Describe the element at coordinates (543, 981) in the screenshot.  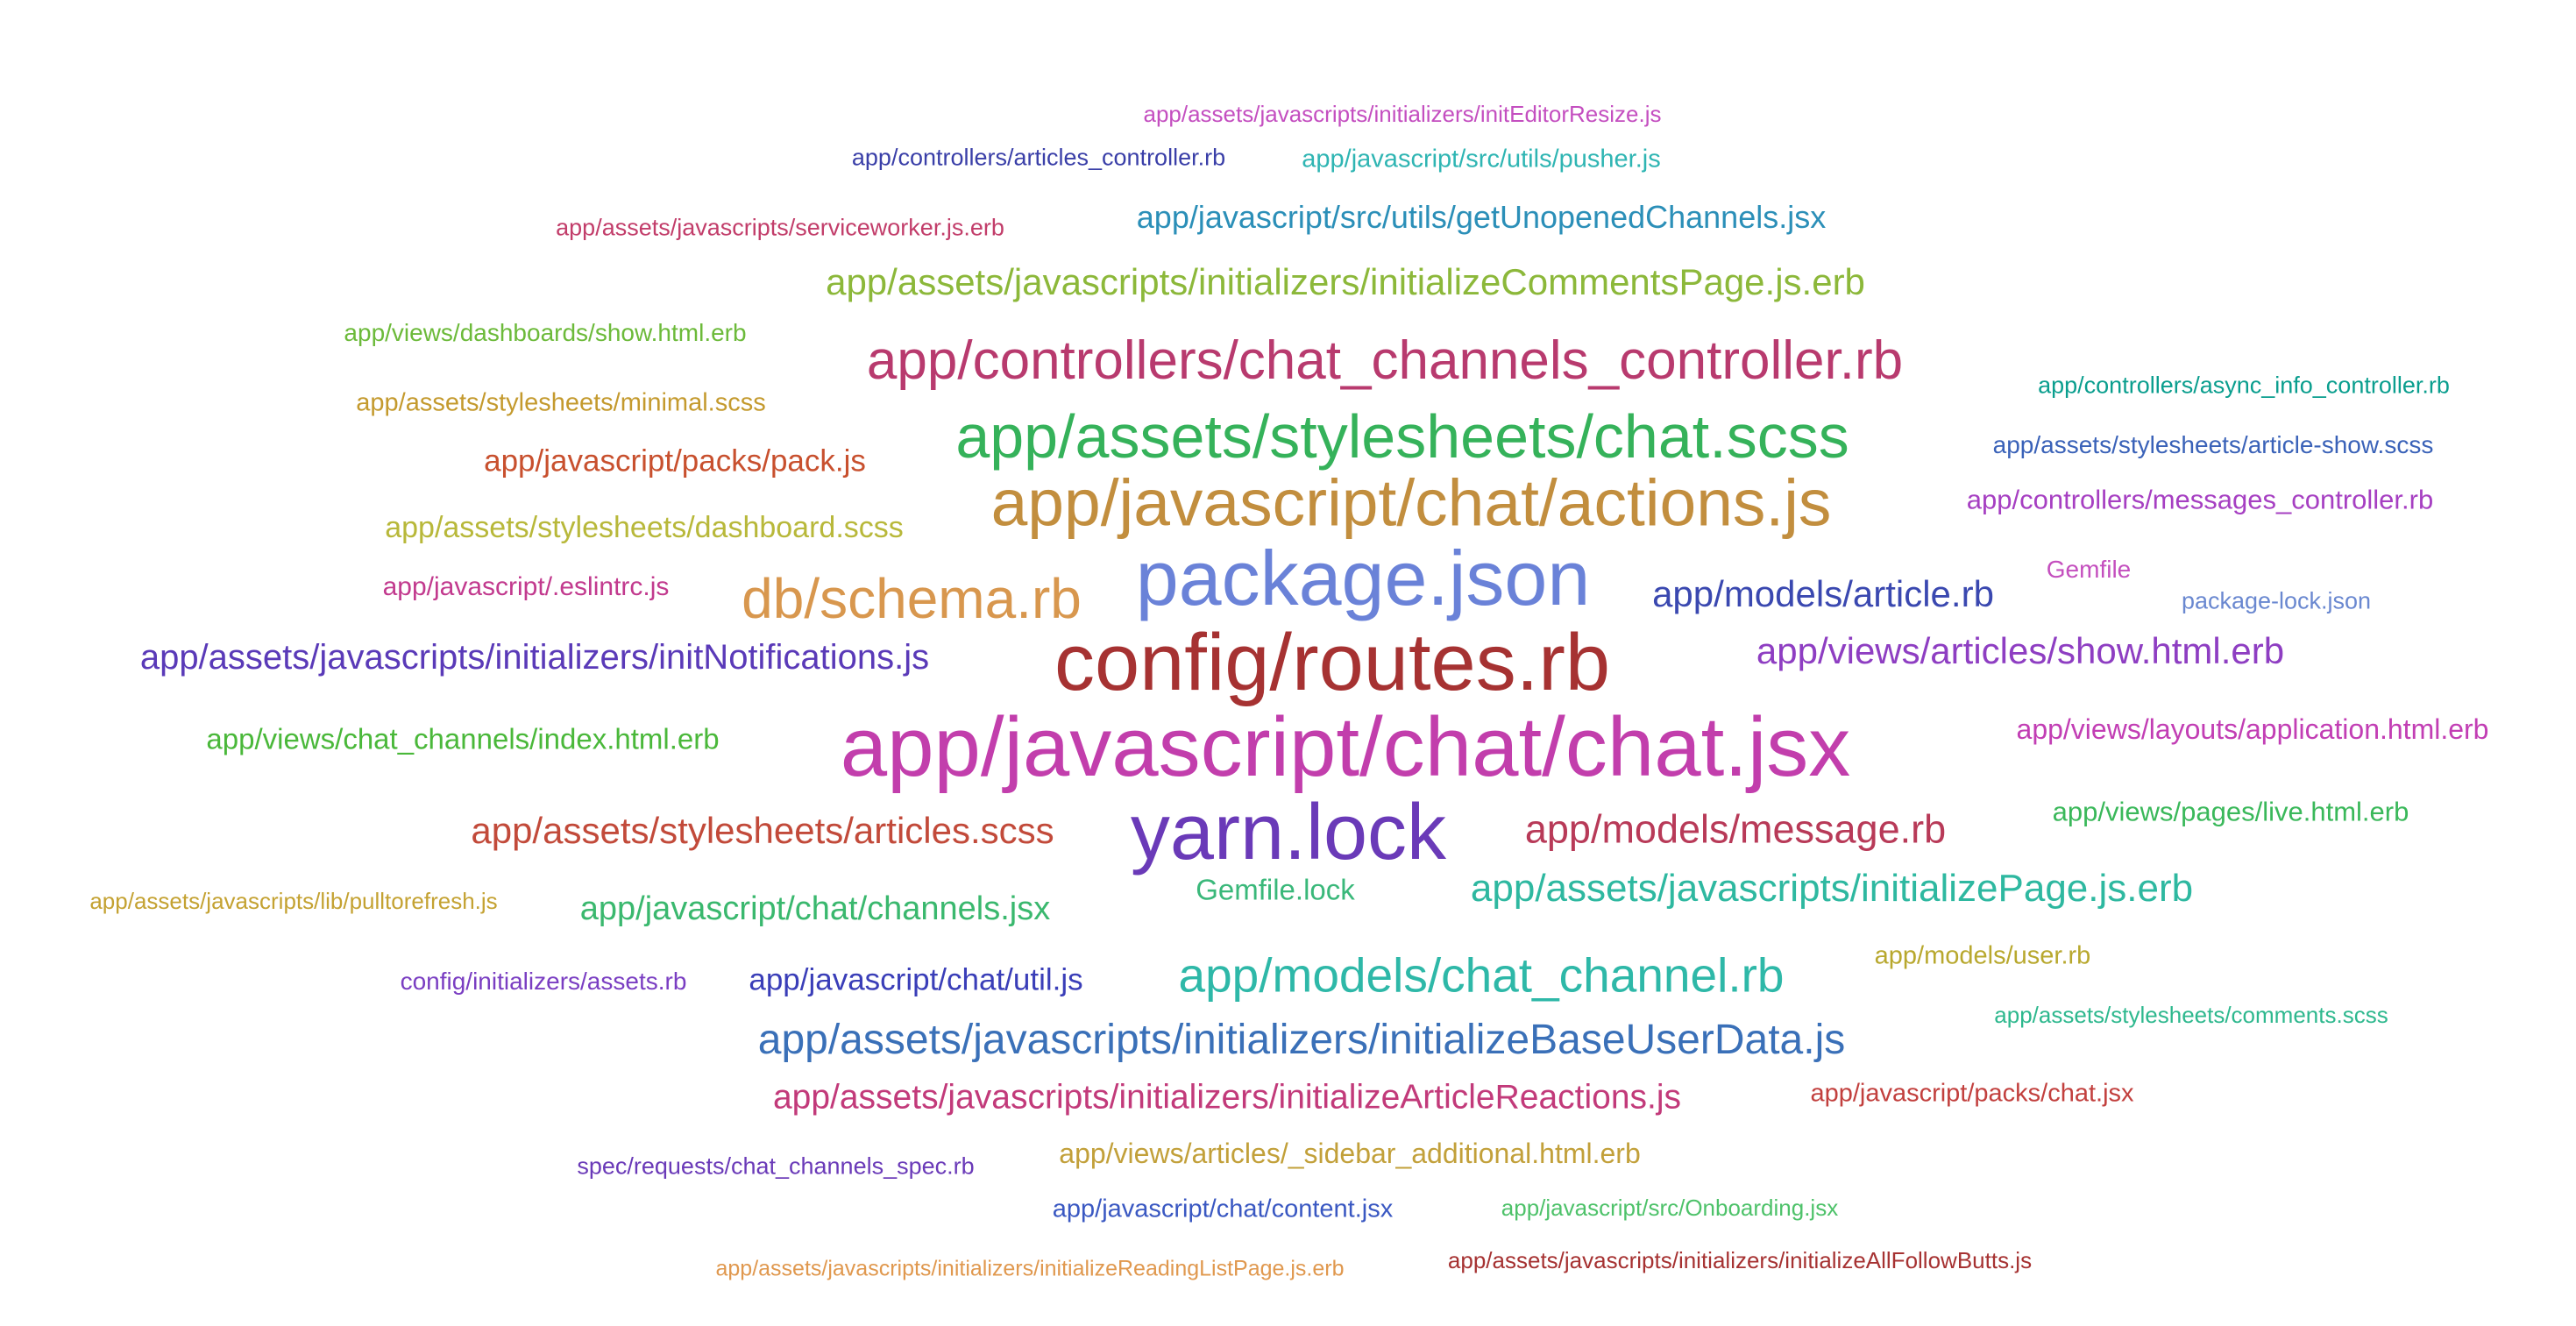
I see `cloud-word: config/initializers/assets.rb` at that location.